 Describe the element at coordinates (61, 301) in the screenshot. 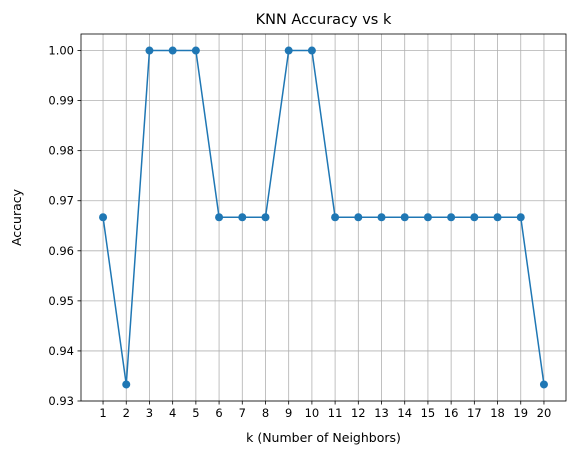

I see `y-tick-label: 0.95` at that location.